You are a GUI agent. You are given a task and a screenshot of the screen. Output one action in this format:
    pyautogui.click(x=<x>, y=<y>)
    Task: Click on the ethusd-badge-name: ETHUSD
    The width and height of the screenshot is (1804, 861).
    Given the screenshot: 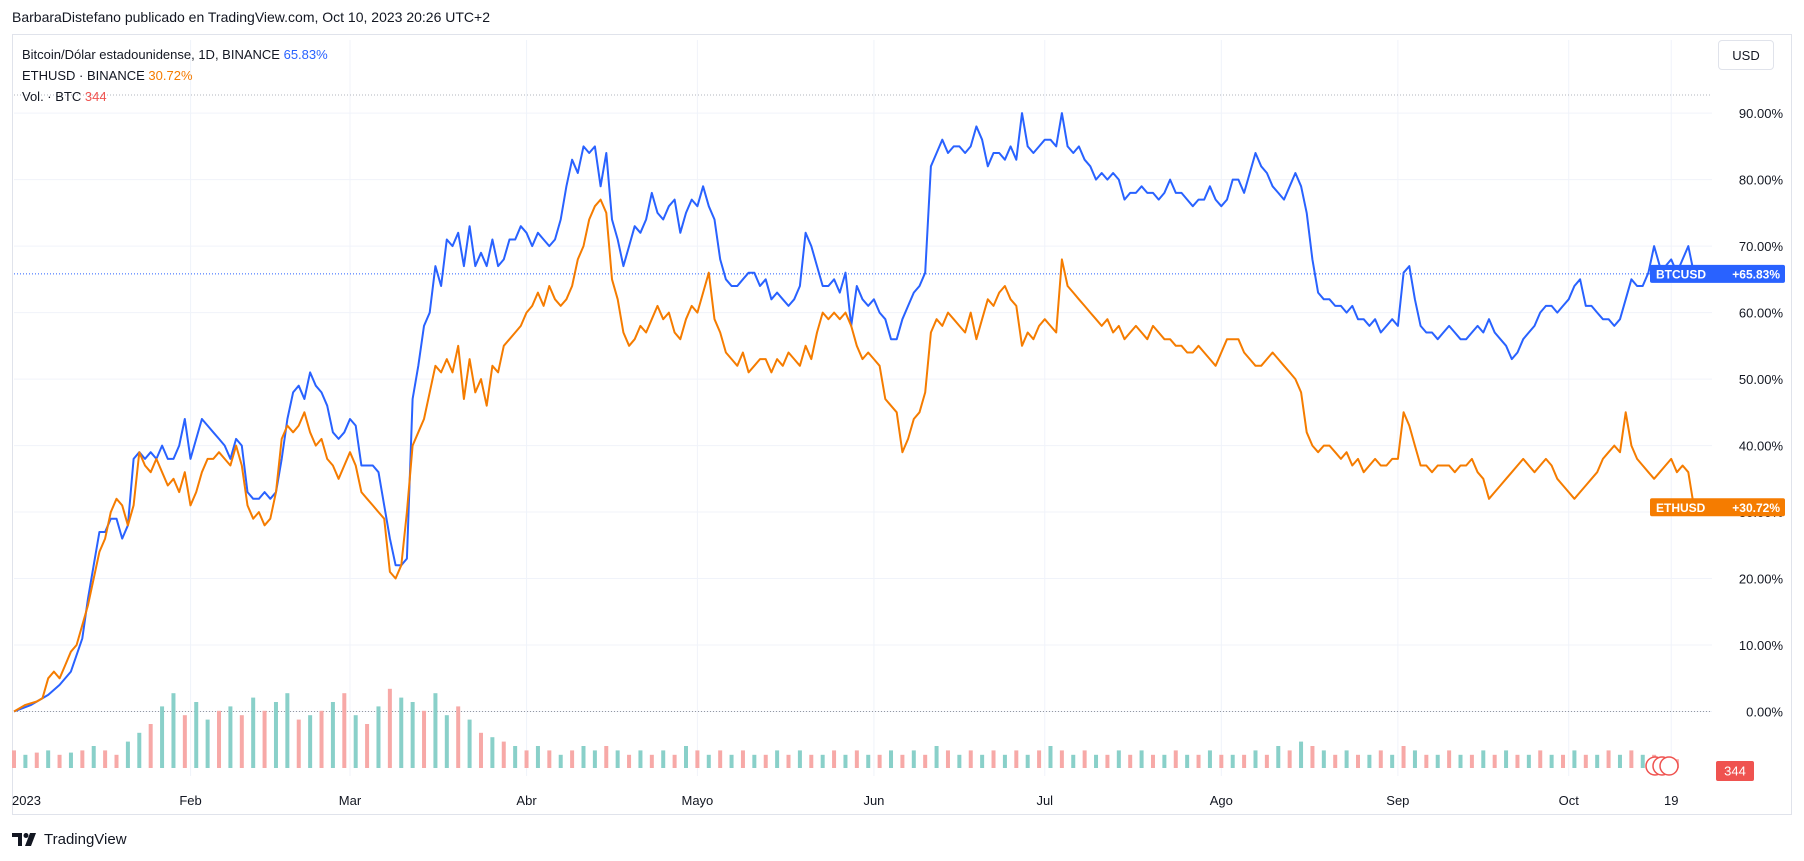 What is the action you would take?
    pyautogui.click(x=1681, y=508)
    